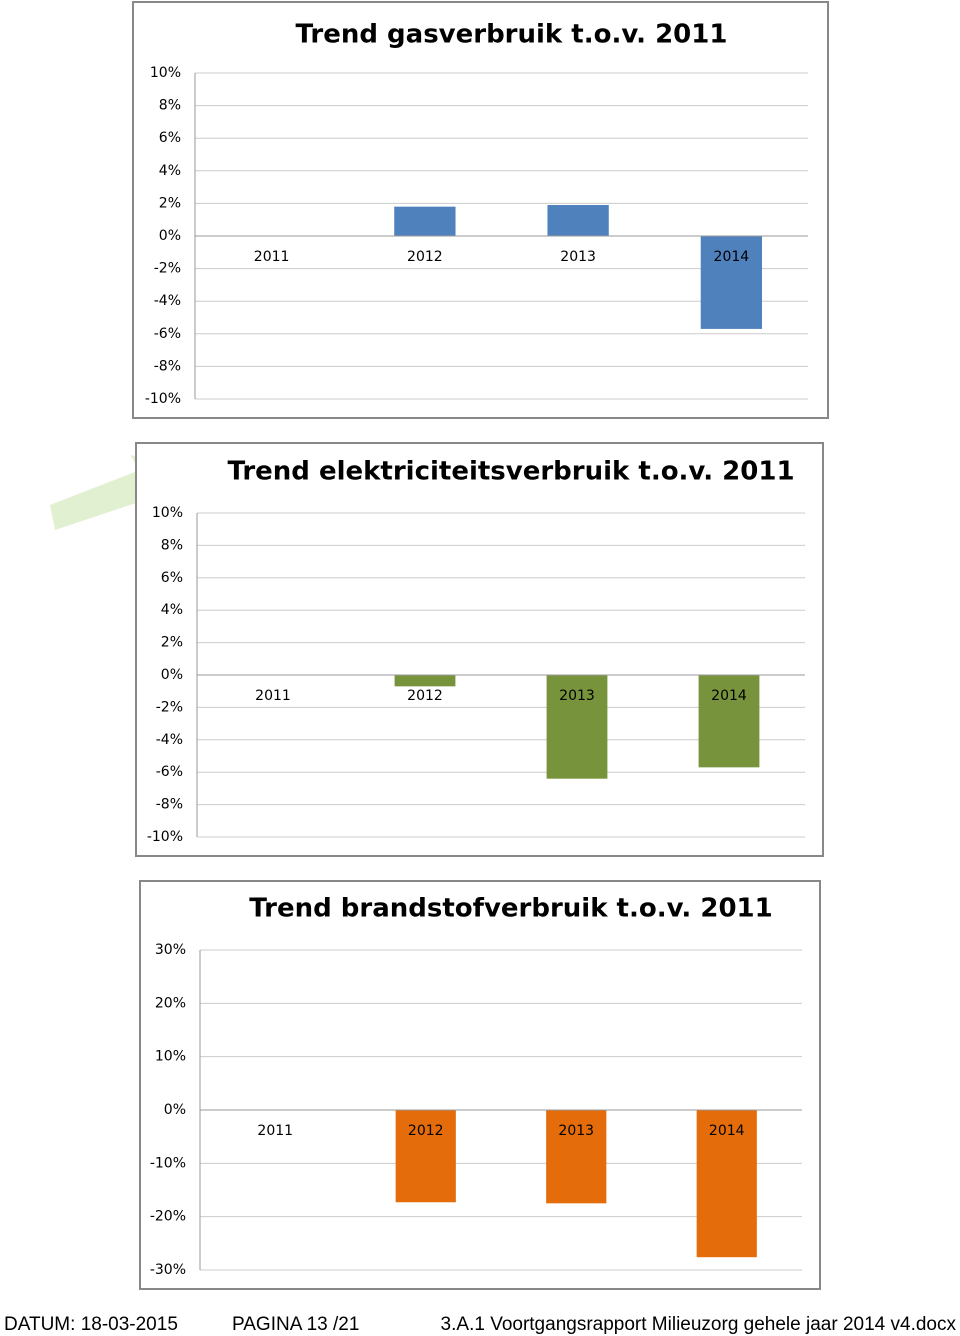 Image resolution: width=960 pixels, height=1336 pixels. What do you see at coordinates (168, 1270) in the screenshot?
I see `y-tick-label: -30%` at bounding box center [168, 1270].